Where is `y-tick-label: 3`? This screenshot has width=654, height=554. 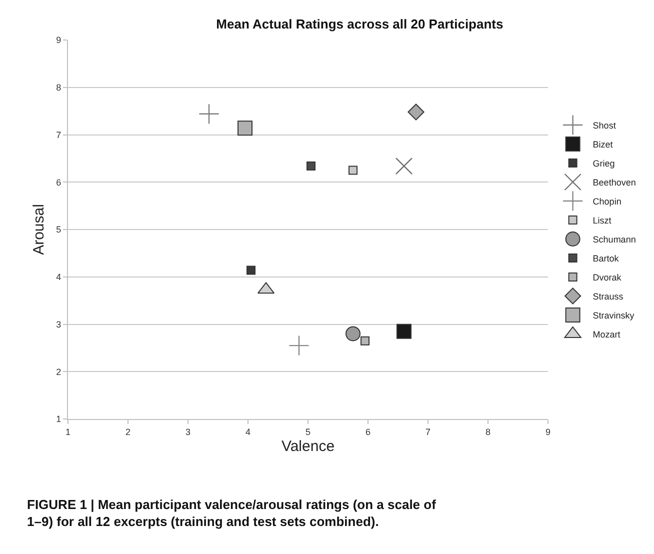 y-tick-label: 3 is located at coordinates (59, 324).